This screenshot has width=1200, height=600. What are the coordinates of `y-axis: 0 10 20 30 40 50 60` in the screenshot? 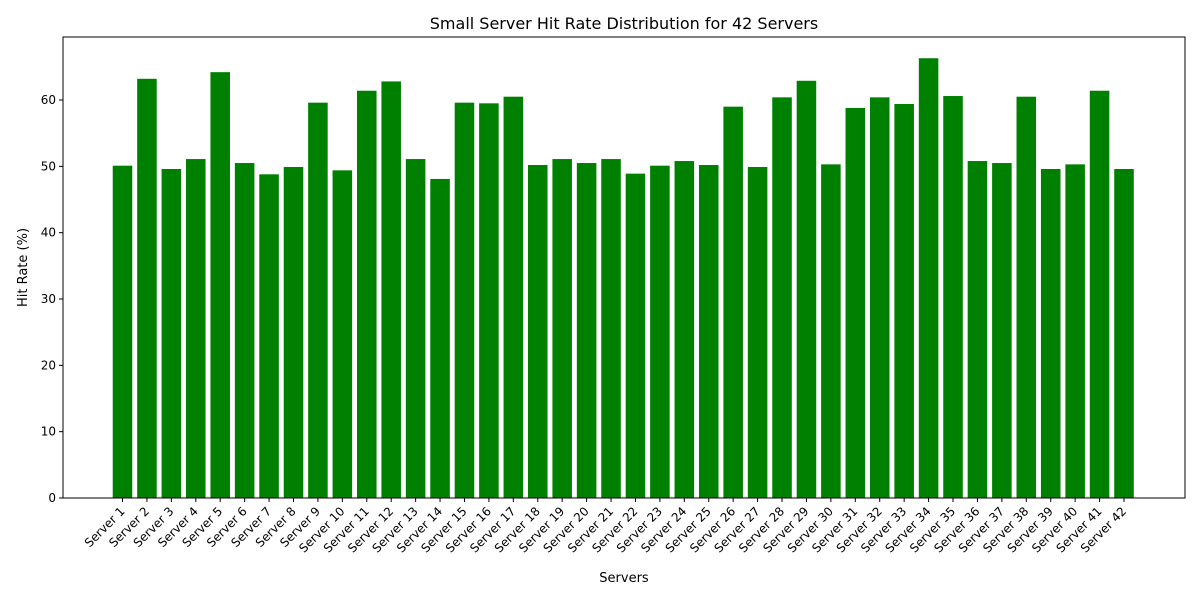 It's located at (52, 299).